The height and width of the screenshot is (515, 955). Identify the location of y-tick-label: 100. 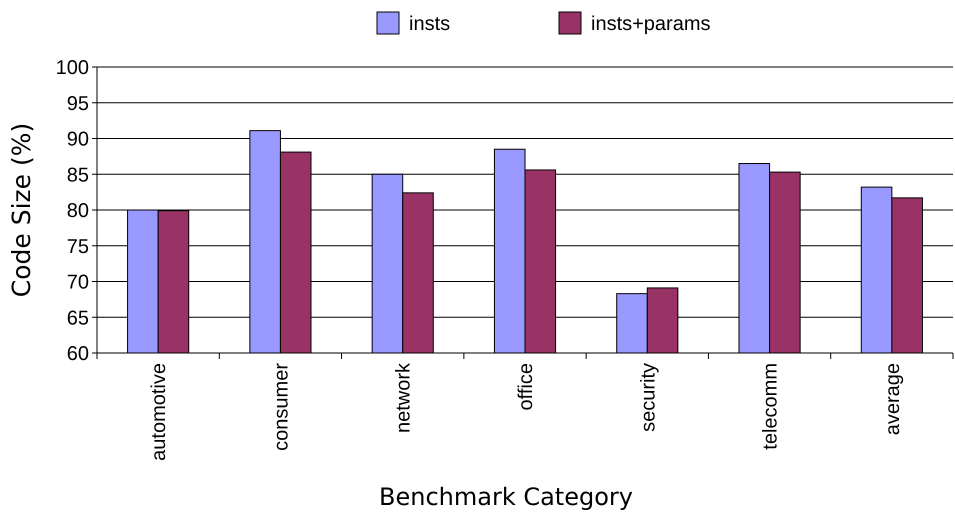
(72, 68).